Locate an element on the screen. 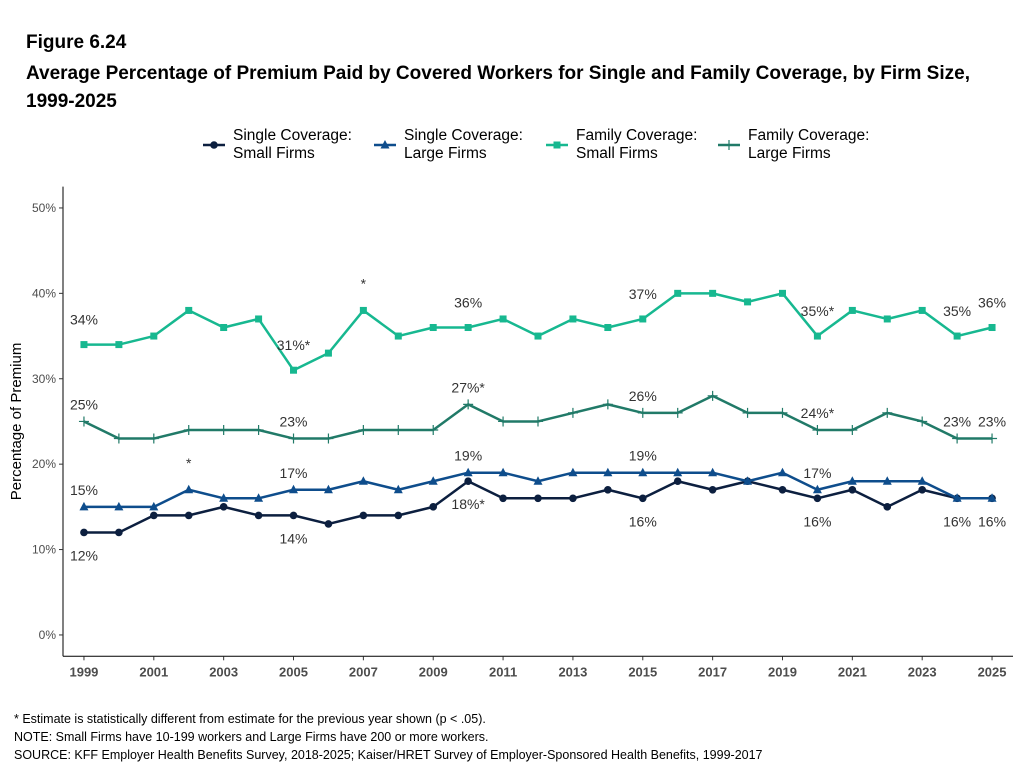  x-tick-label: 2021 is located at coordinates (852, 671).